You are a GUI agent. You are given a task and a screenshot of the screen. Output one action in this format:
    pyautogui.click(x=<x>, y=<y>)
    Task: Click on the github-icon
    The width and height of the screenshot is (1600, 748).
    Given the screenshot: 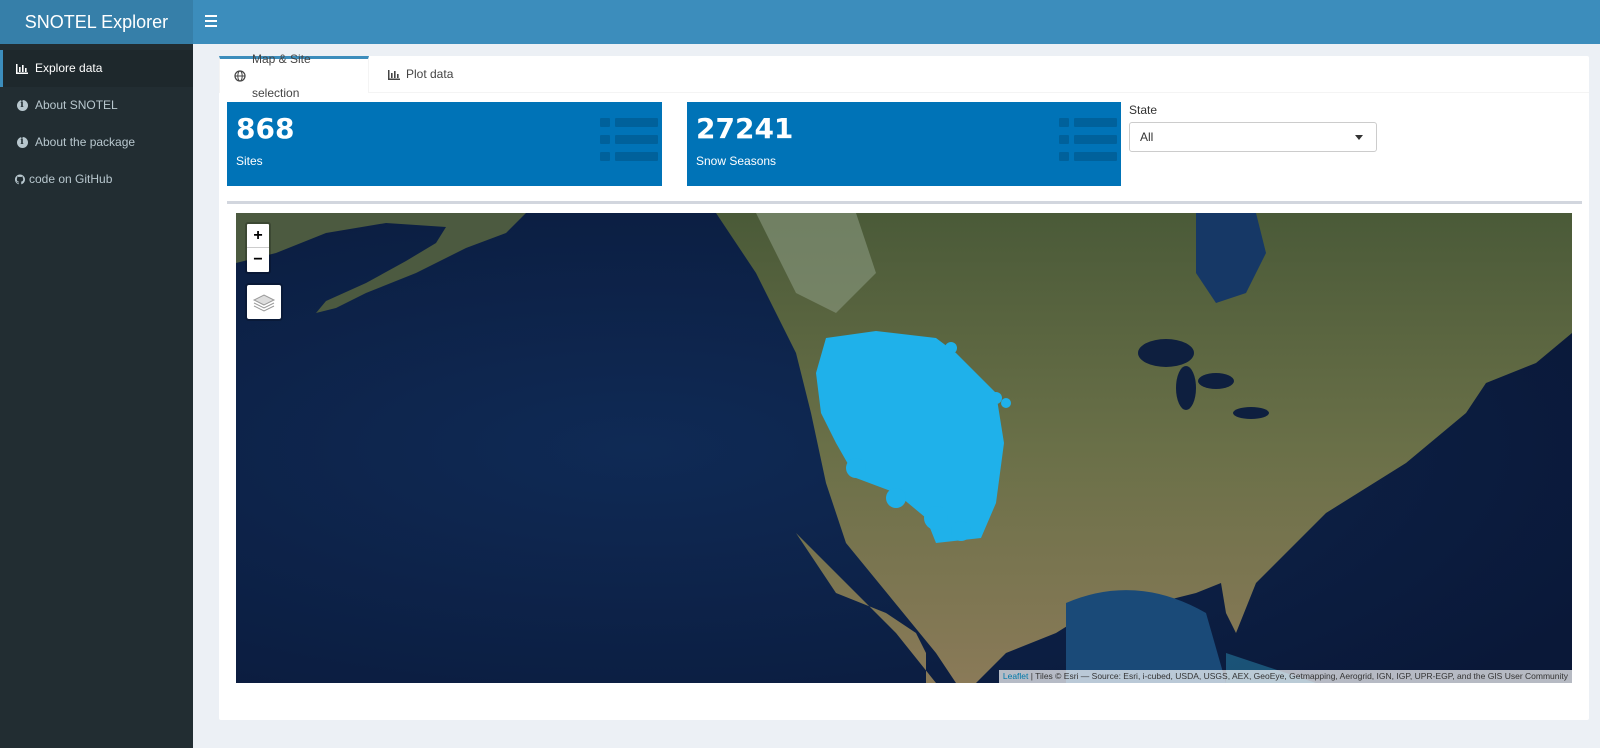 What is the action you would take?
    pyautogui.click(x=20, y=180)
    